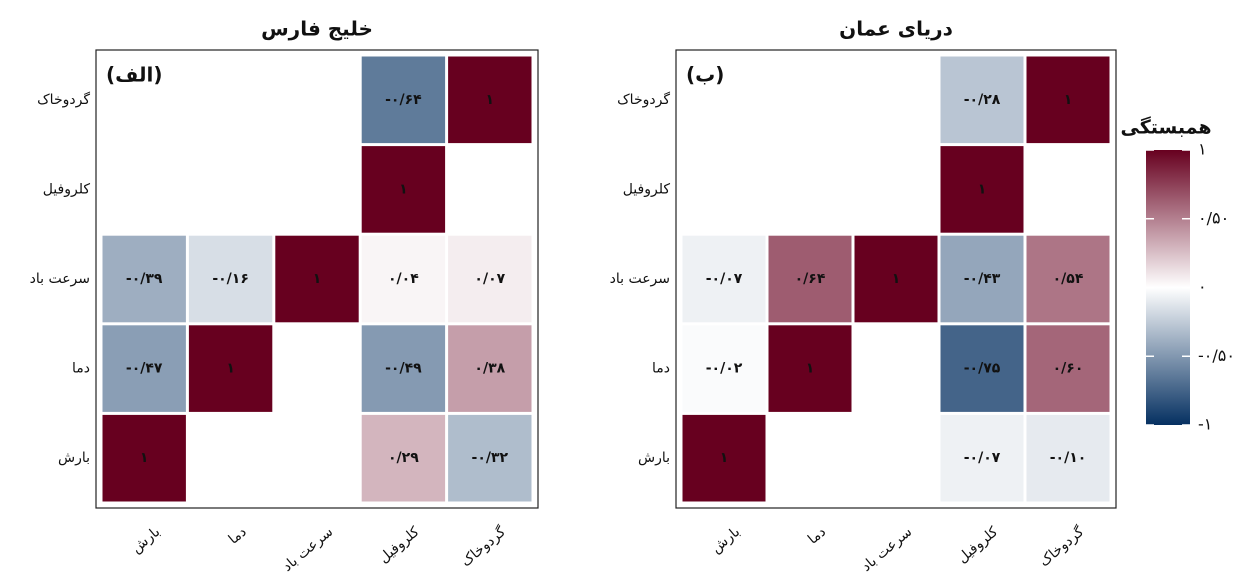  What do you see at coordinates (1202, 149) in the screenshot?
I see `colorbar-tick-label: ۱` at bounding box center [1202, 149].